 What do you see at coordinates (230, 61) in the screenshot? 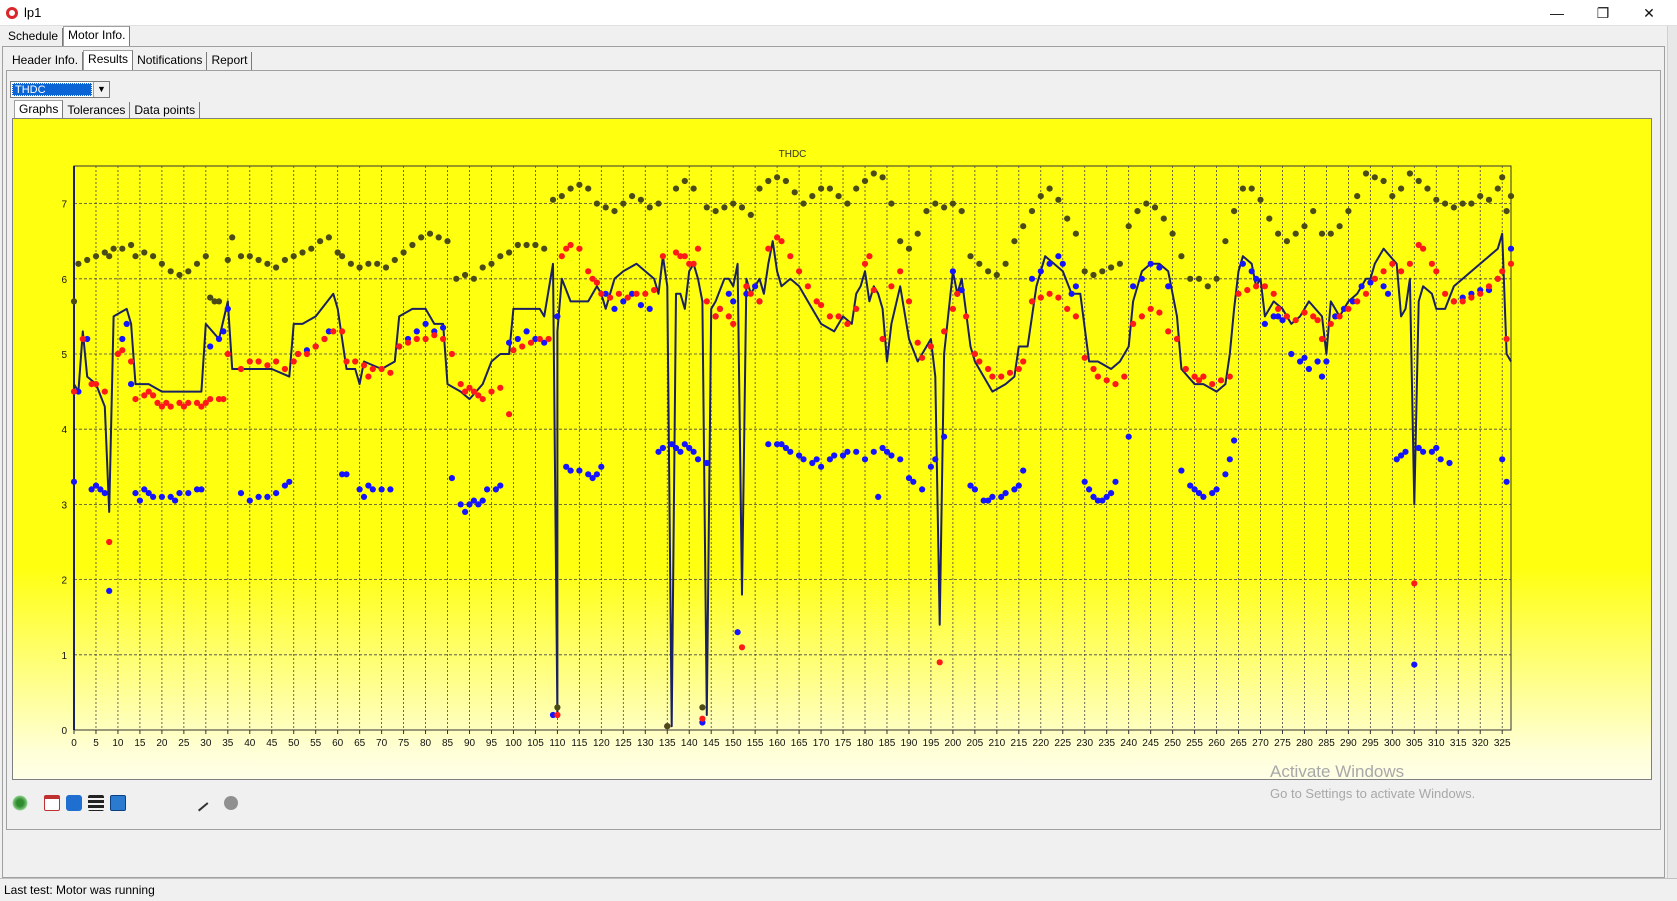
I see `tab-report: Report` at bounding box center [230, 61].